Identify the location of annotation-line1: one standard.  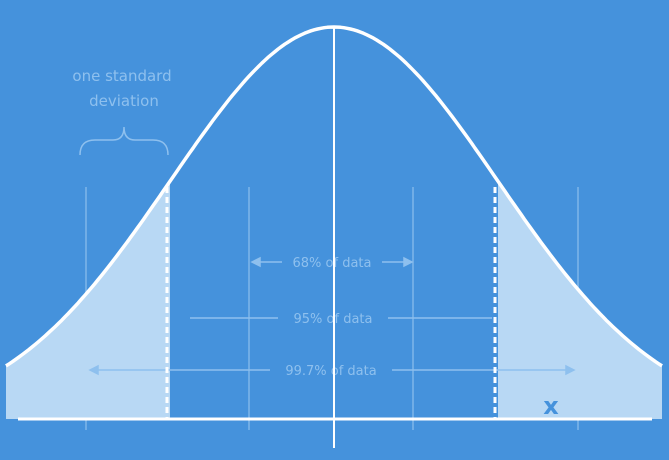
(121, 76).